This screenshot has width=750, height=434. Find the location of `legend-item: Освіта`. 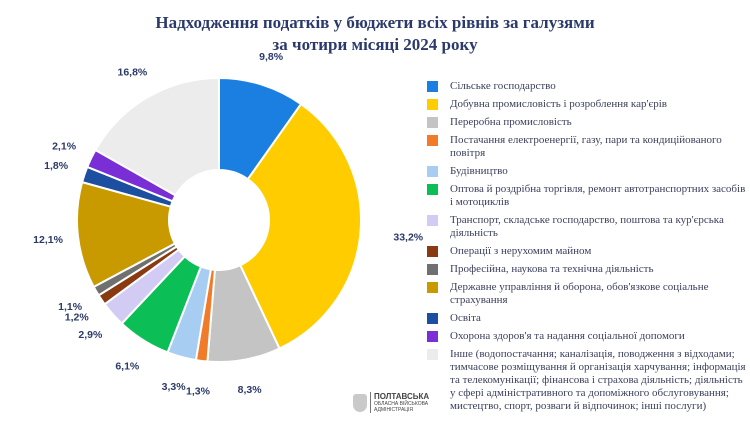

legend-item: Освіта is located at coordinates (587, 318).